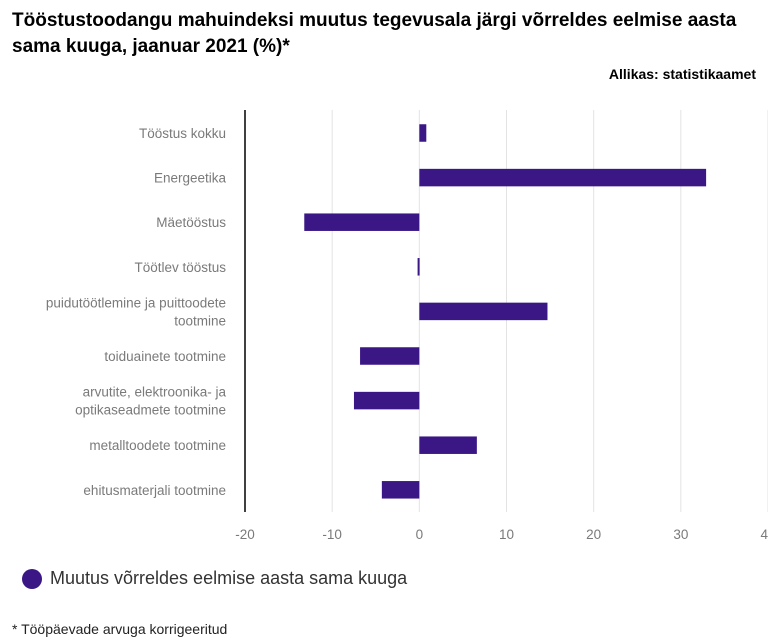  I want to click on x-tick-label: 10, so click(506, 534).